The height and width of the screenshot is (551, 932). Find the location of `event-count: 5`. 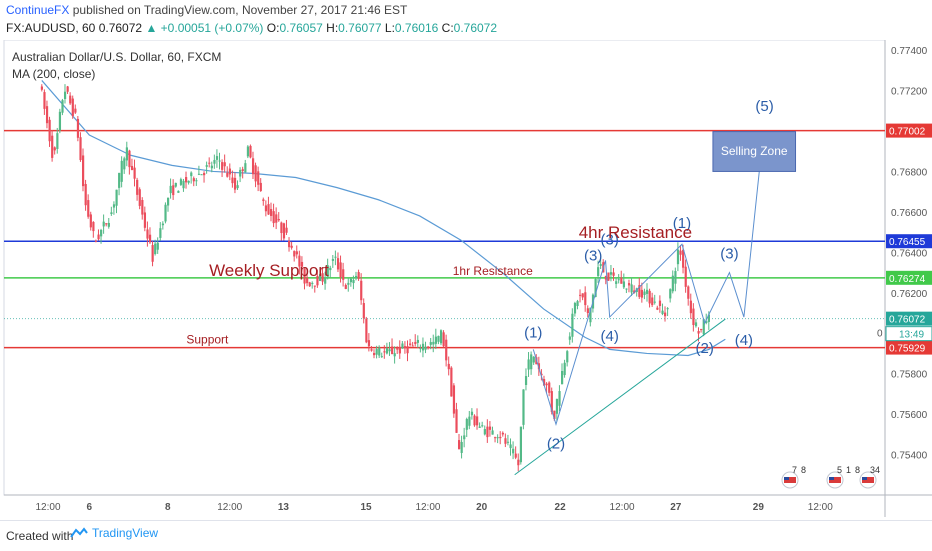

event-count: 5 is located at coordinates (839, 470).